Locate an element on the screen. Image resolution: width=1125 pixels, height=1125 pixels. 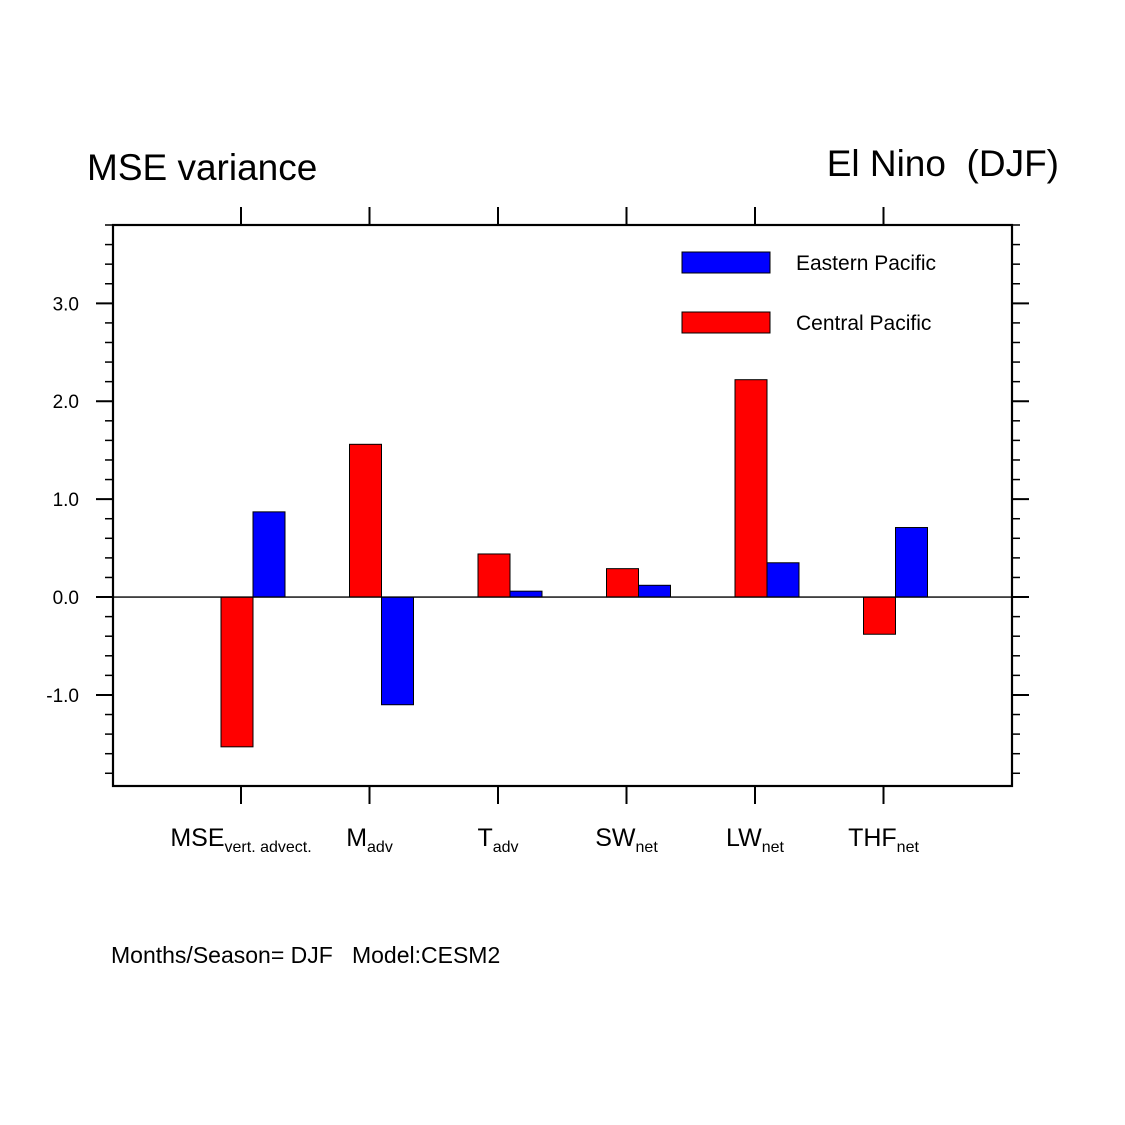
y-tick-label: -1.0 is located at coordinates (62, 696).